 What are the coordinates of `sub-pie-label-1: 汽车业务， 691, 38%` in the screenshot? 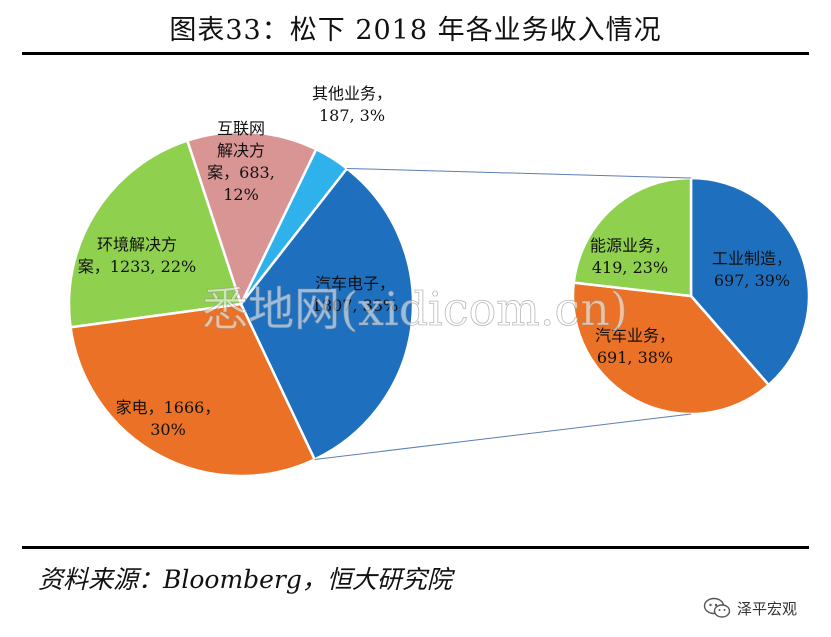 It's located at (635, 346).